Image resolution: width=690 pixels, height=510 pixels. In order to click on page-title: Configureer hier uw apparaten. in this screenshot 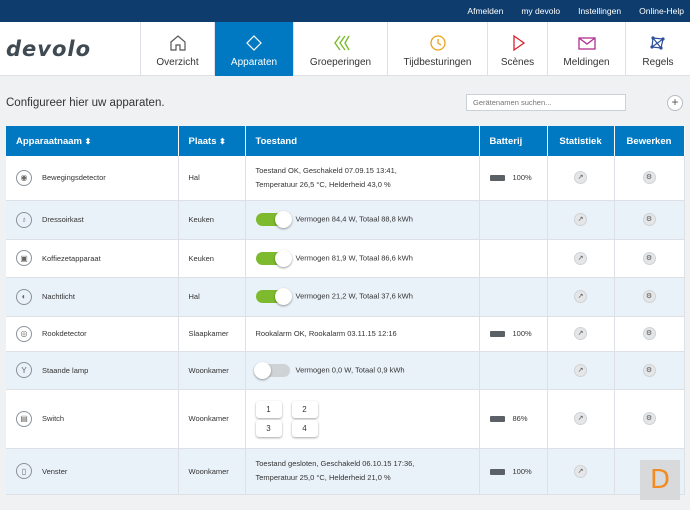, I will do `click(85, 103)`.